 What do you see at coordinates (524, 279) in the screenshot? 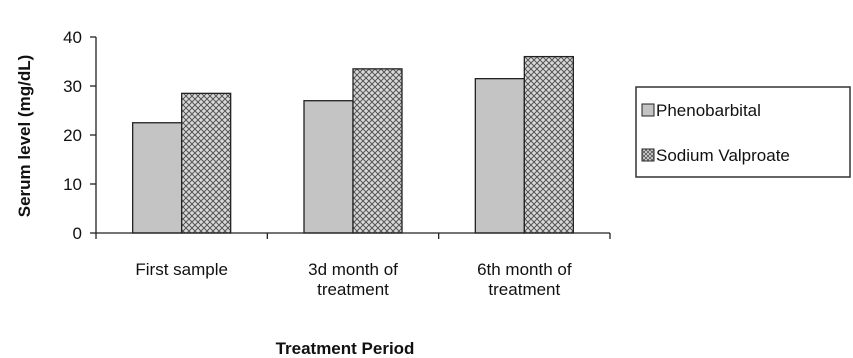
I see `x-tick-label-2: 6th month of treatment` at bounding box center [524, 279].